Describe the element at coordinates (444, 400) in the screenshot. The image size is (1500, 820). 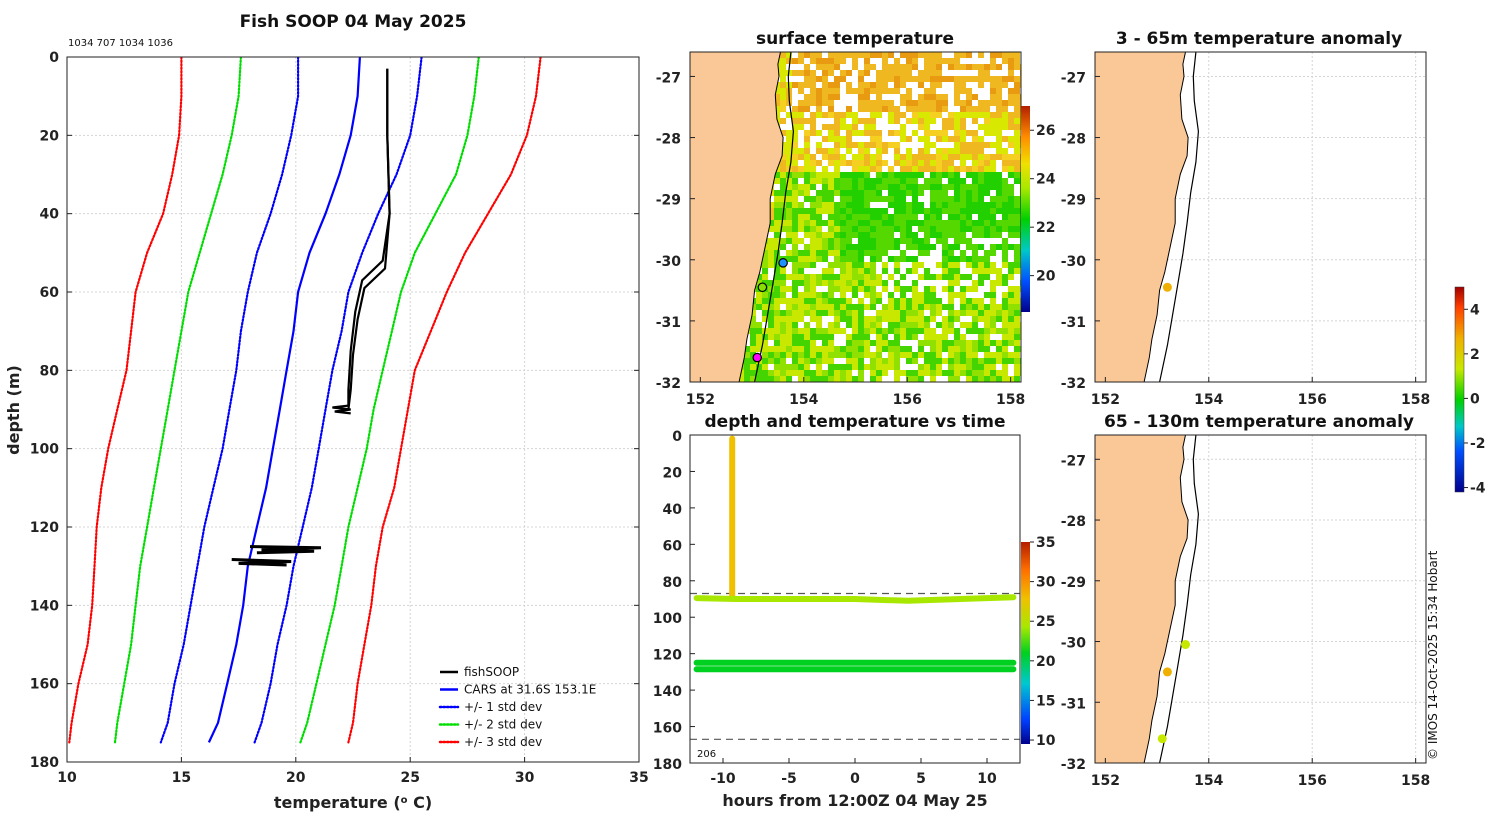
I see `std-line-plus3` at that location.